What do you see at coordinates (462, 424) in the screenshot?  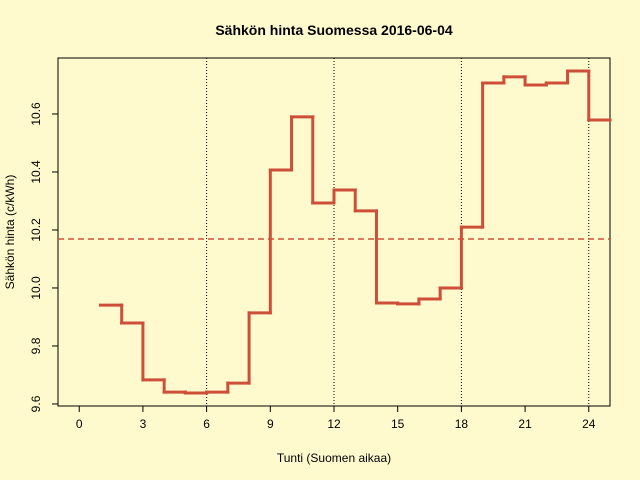 I see `x-tick-label: 18` at bounding box center [462, 424].